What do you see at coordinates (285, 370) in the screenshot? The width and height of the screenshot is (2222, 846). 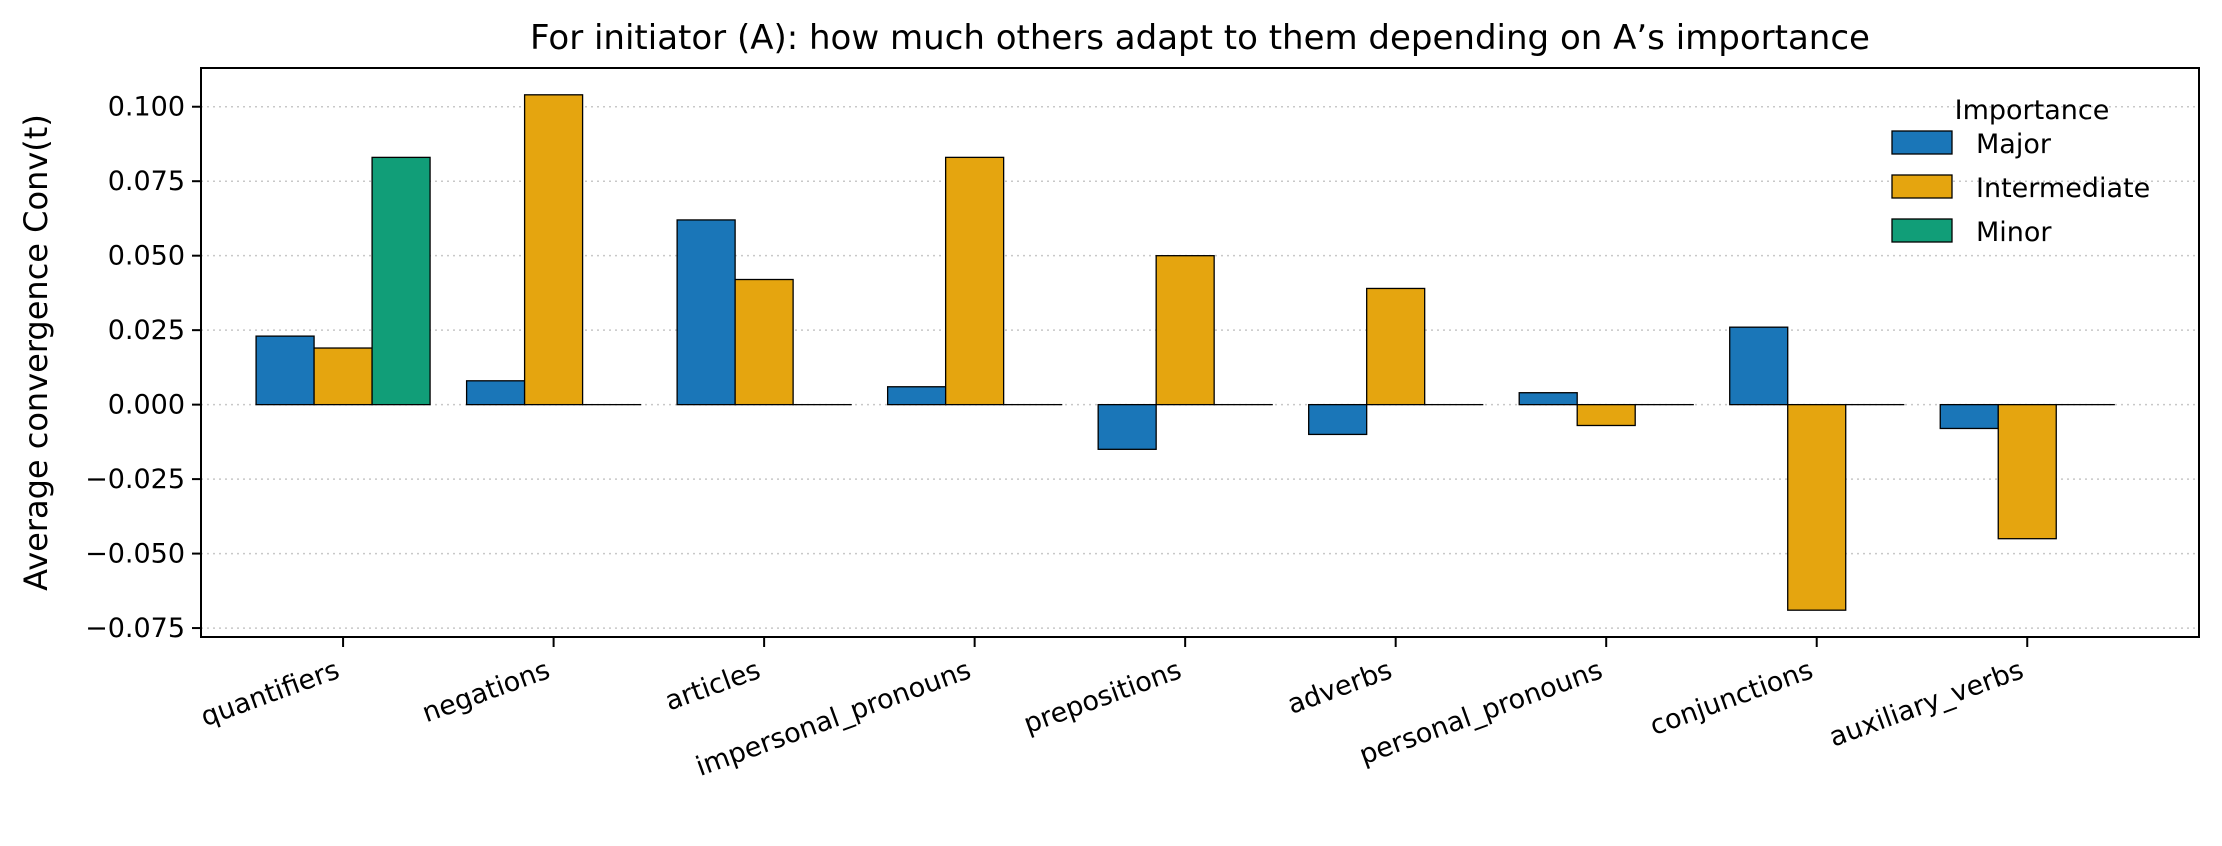 I see `bar-major-quantifiers` at bounding box center [285, 370].